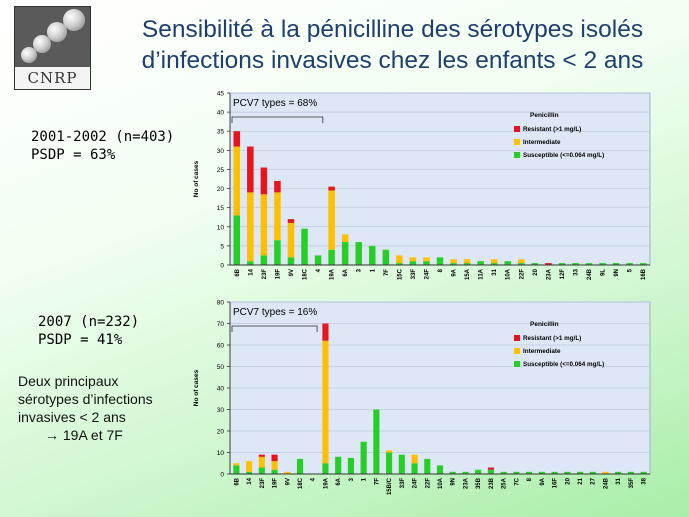 This screenshot has width=689, height=517. What do you see at coordinates (306, 274) in the screenshot?
I see `x-tick-label: 18C` at bounding box center [306, 274].